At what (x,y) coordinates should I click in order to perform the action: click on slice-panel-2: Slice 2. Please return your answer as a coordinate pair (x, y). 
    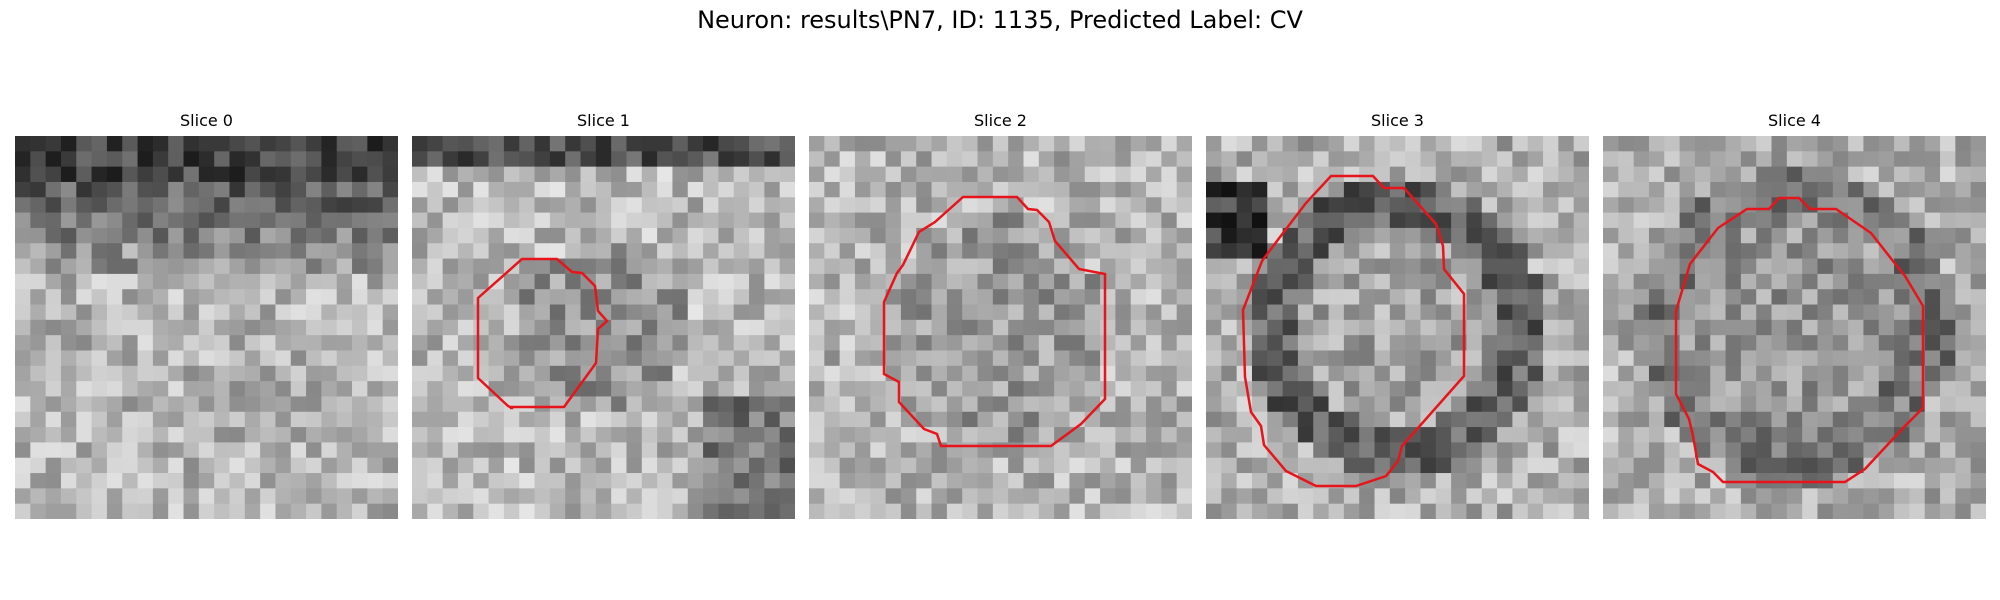
    Looking at the image, I should click on (1000, 313).